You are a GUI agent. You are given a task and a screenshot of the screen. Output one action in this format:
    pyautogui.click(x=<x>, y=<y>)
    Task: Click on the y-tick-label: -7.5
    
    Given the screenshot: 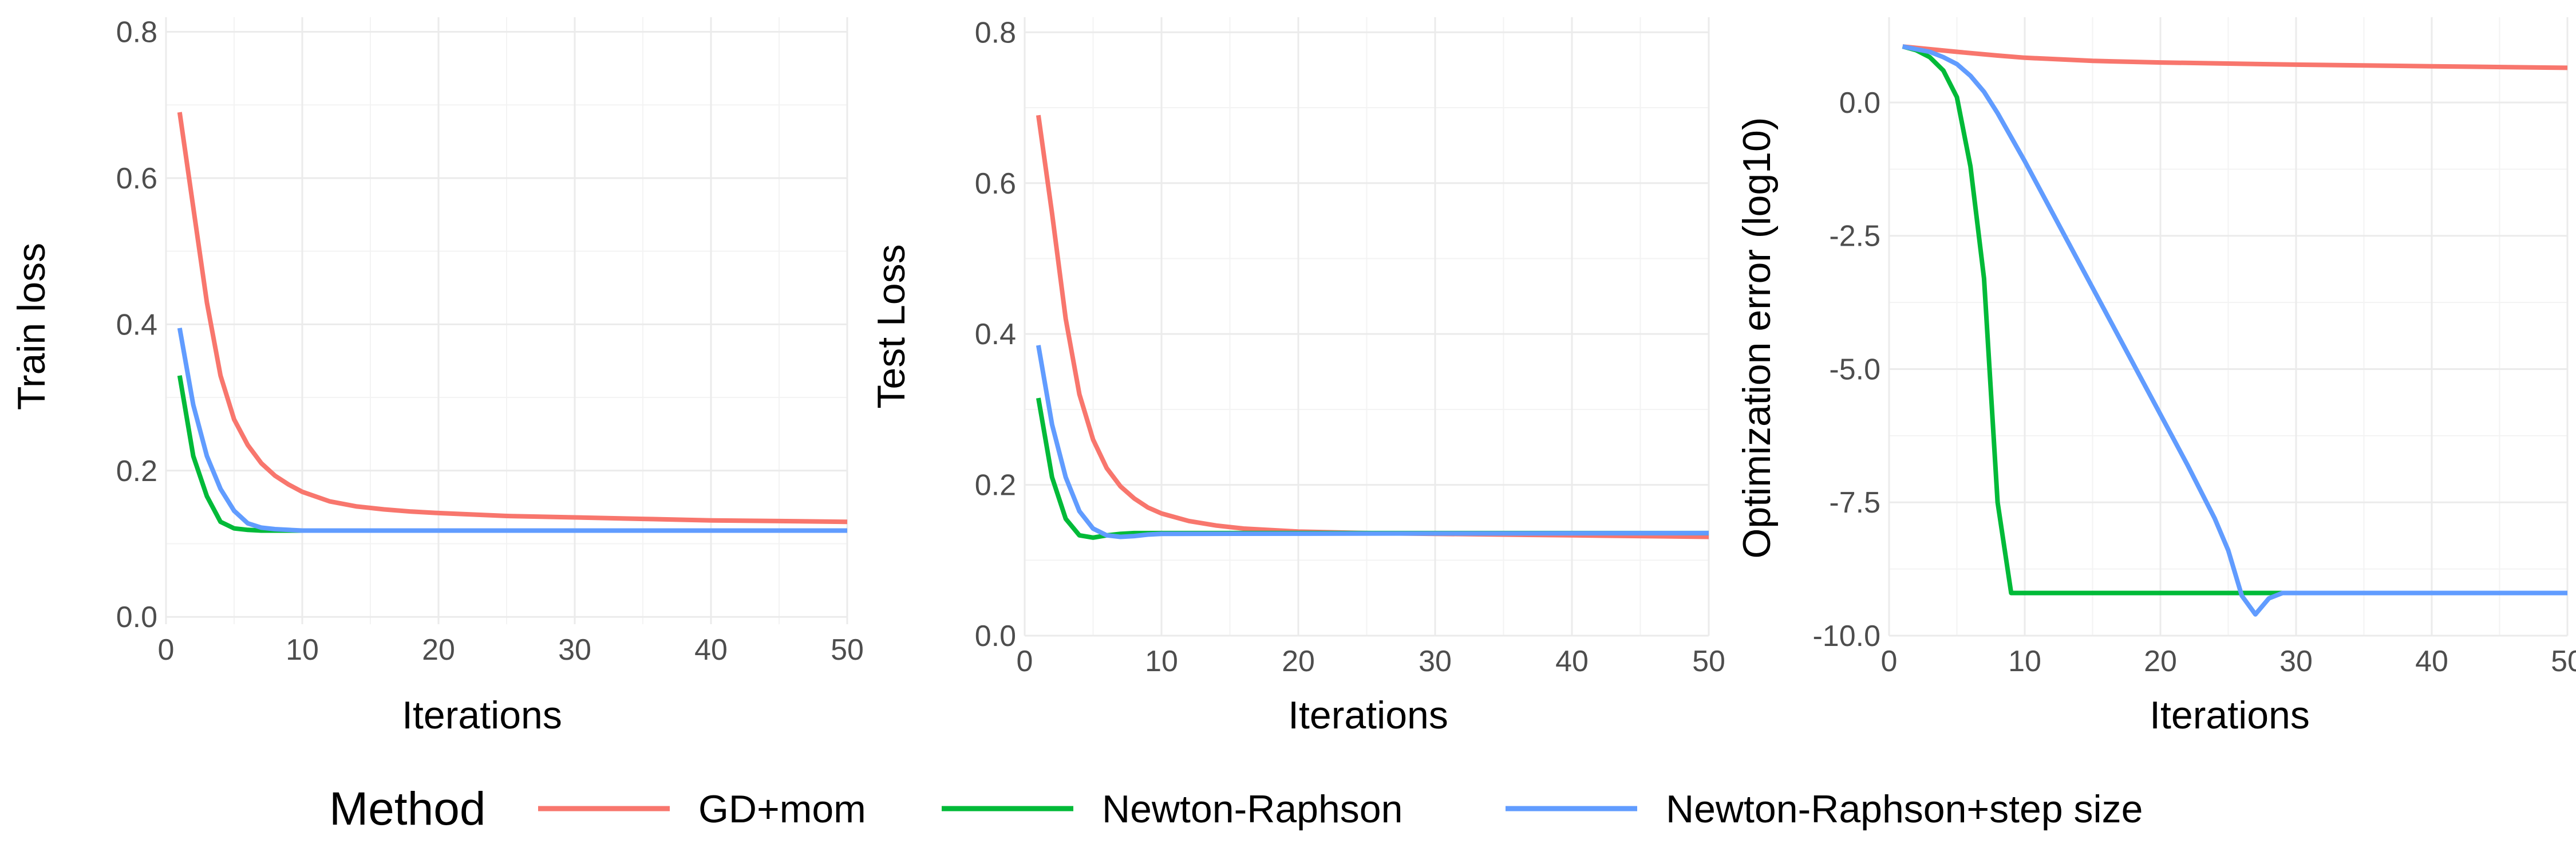 What is the action you would take?
    pyautogui.click(x=1854, y=502)
    